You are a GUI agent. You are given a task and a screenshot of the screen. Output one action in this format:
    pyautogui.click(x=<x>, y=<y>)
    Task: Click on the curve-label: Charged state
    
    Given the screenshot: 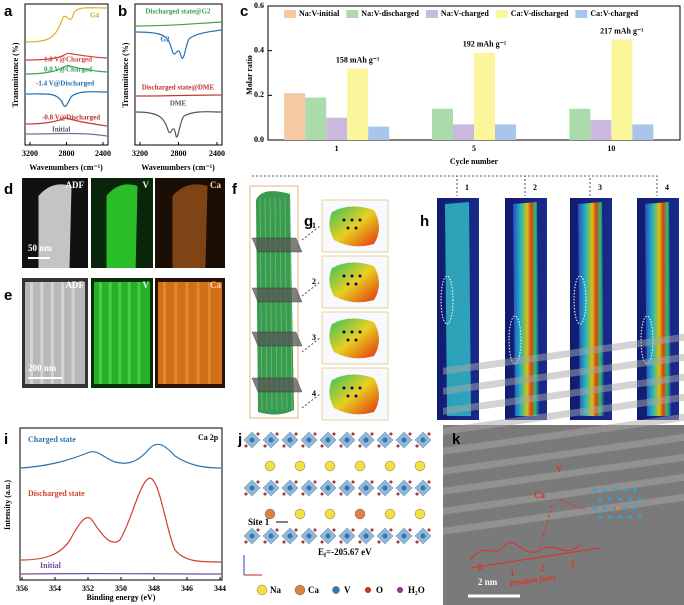 What is the action you would take?
    pyautogui.click(x=52, y=439)
    